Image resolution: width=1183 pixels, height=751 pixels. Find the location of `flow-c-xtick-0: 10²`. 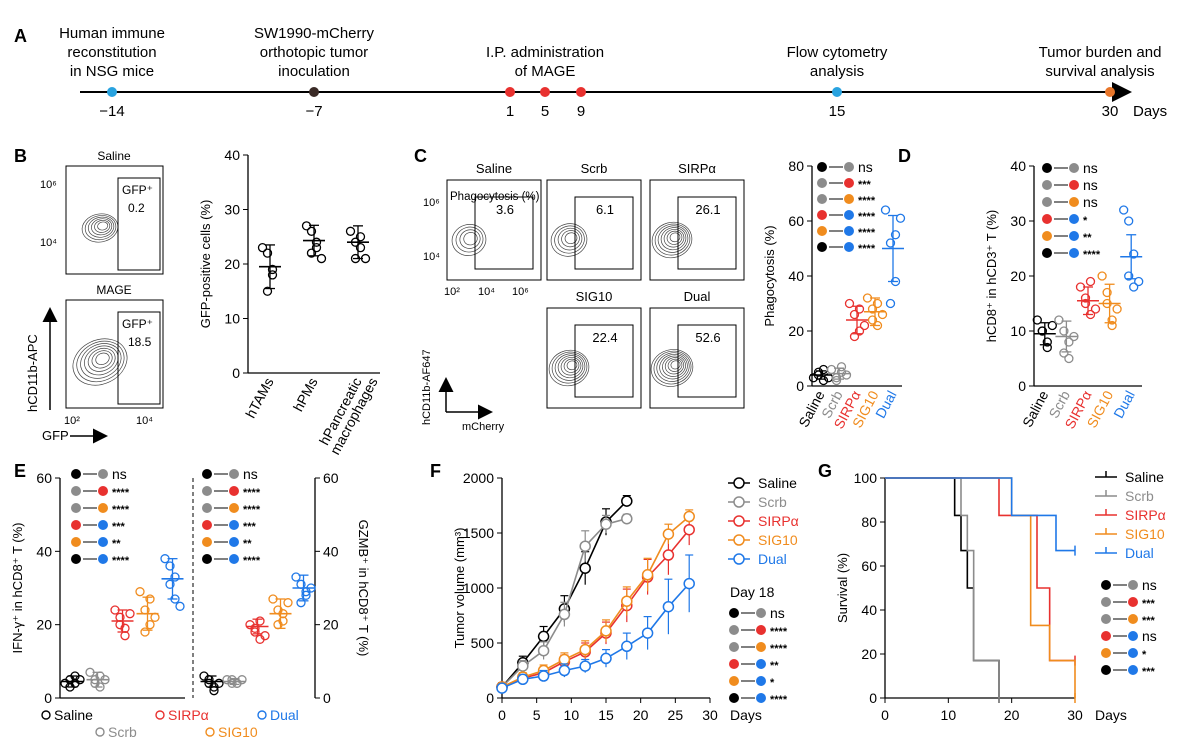

flow-c-xtick-0: 10² is located at coordinates (452, 292).